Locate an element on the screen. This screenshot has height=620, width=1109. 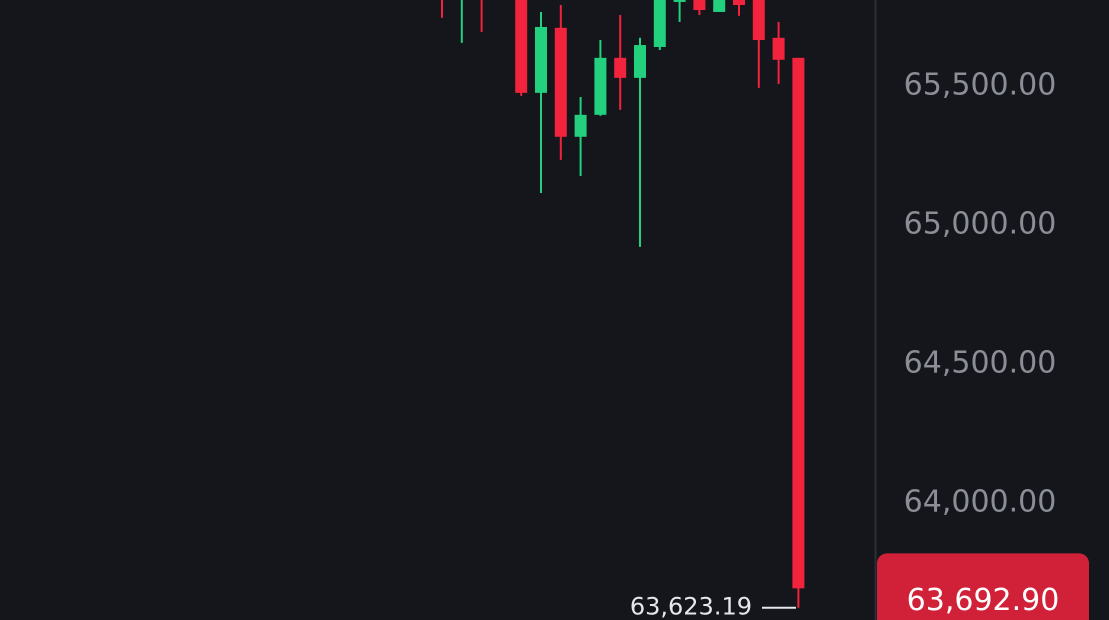
last-price-label: 63,692.90 is located at coordinates (983, 600).